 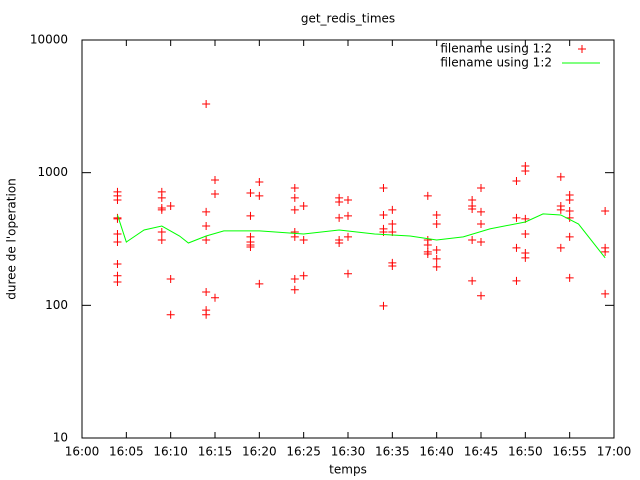 What do you see at coordinates (215, 452) in the screenshot?
I see `x-tick-label: 16:15` at bounding box center [215, 452].